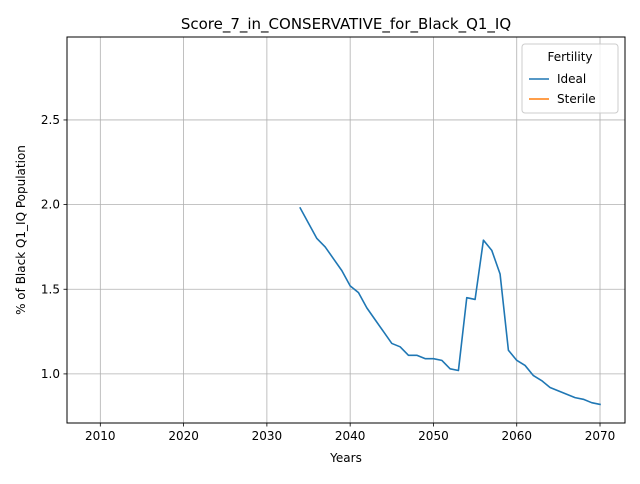  I want to click on x-tick-label: 2070, so click(600, 436).